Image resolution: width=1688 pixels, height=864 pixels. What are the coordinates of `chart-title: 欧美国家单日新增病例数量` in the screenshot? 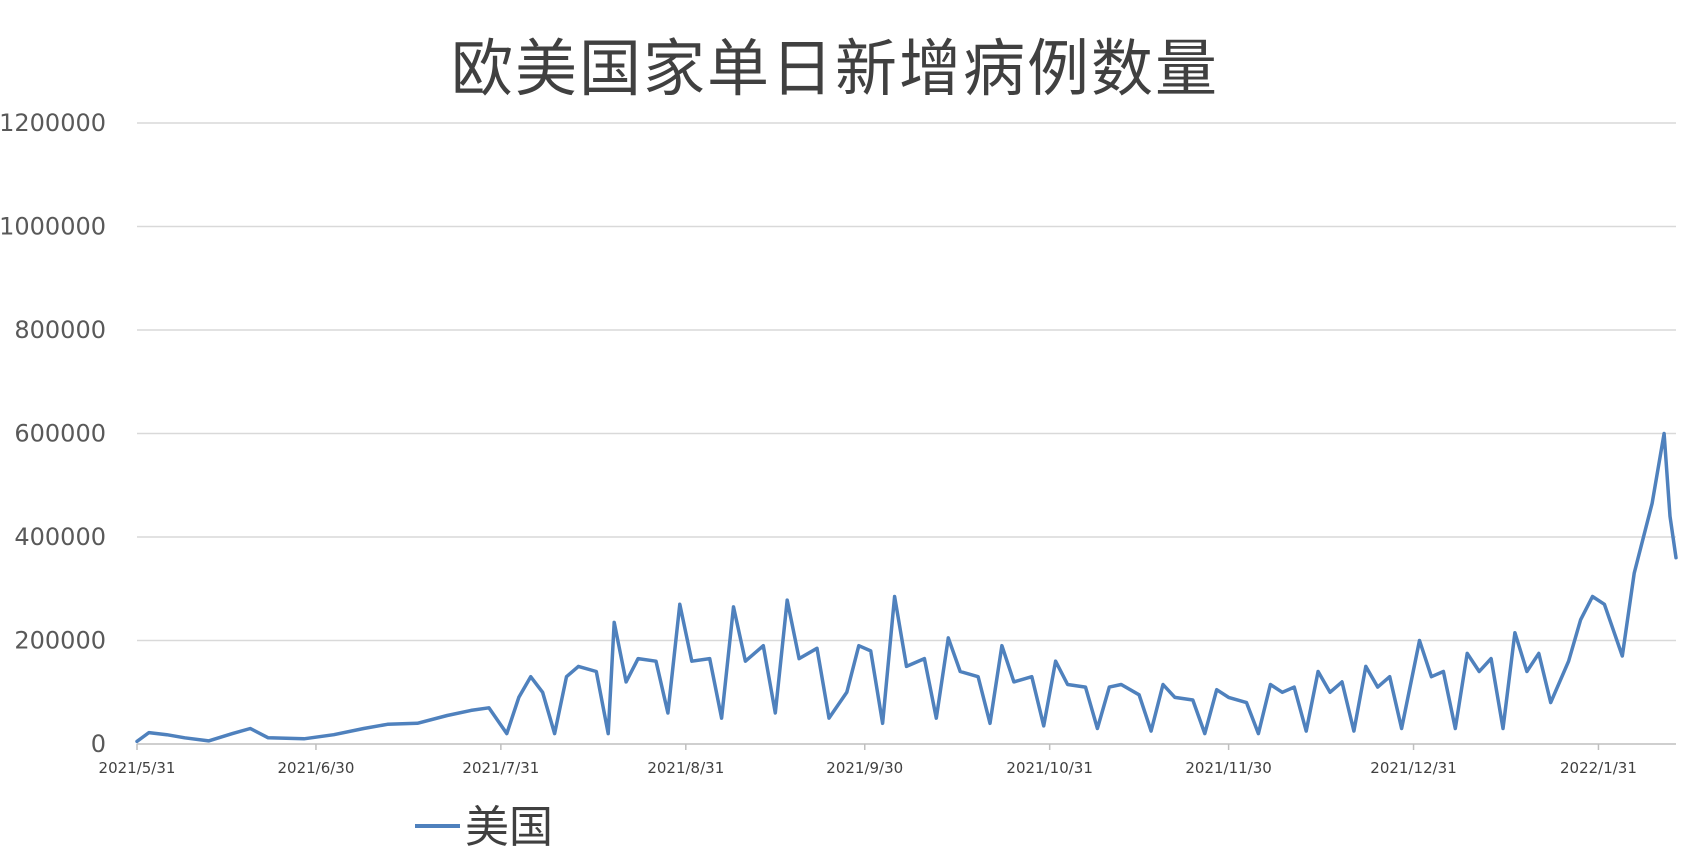 It's located at (834, 68).